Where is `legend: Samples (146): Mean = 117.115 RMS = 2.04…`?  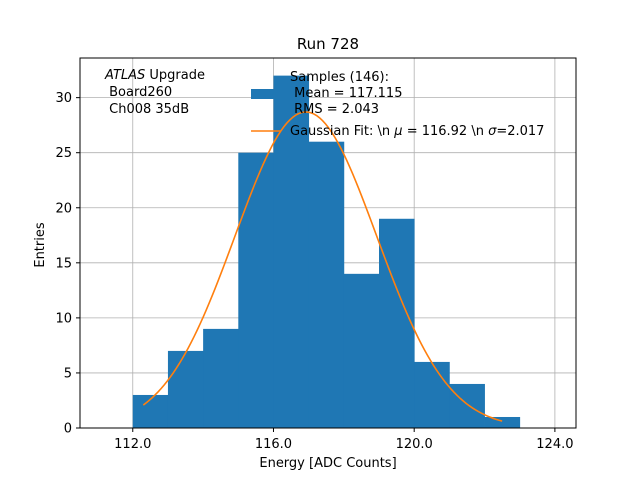 legend: Samples (146): Mean = 117.115 RMS = 2.04… is located at coordinates (397, 104).